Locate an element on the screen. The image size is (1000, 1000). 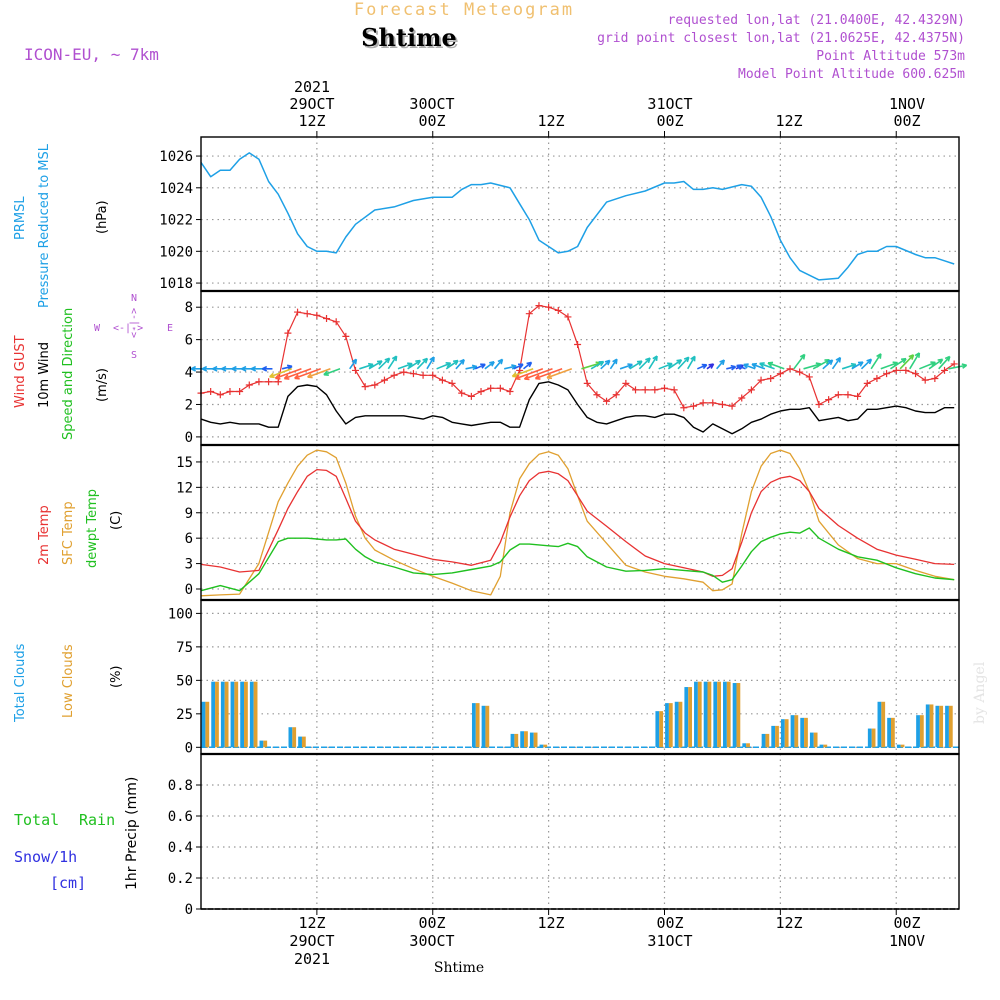
watermark: by Angel is located at coordinates (980, 692).